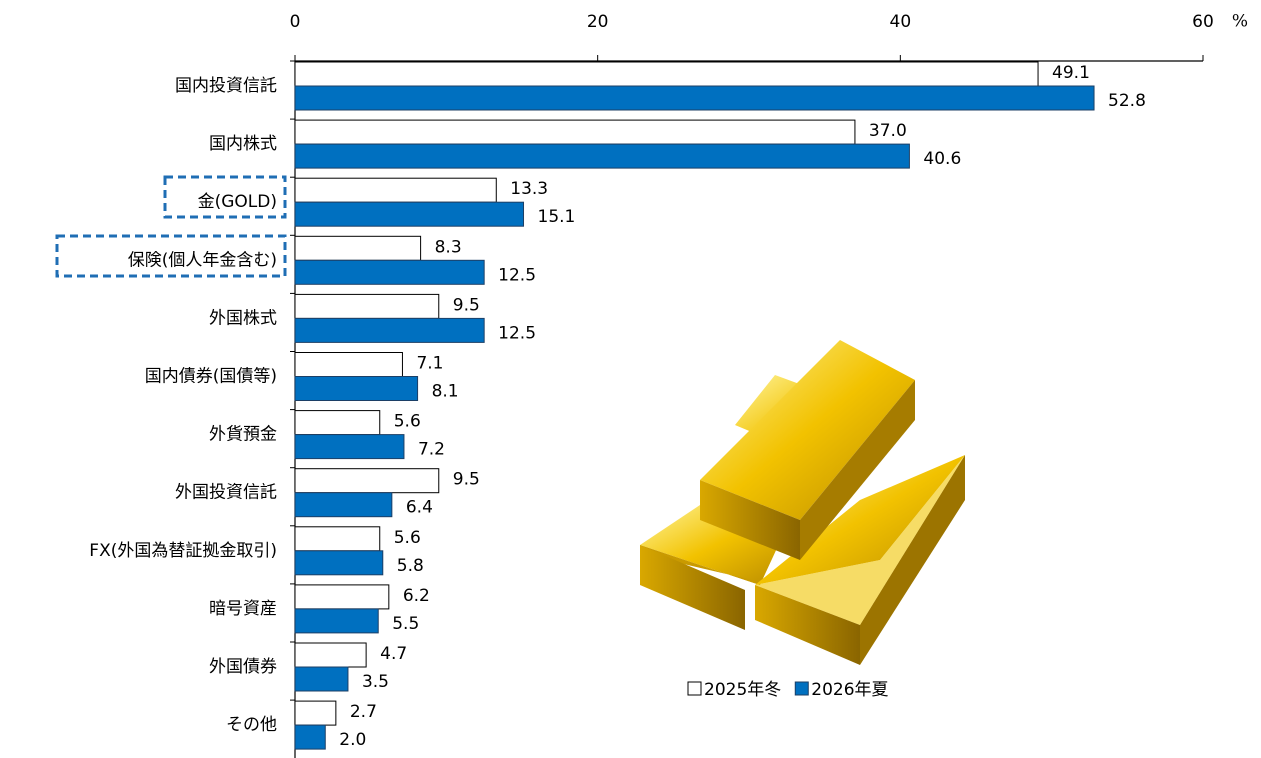  I want to click on y-tick-label: 国内債券(国債等), so click(211, 377).